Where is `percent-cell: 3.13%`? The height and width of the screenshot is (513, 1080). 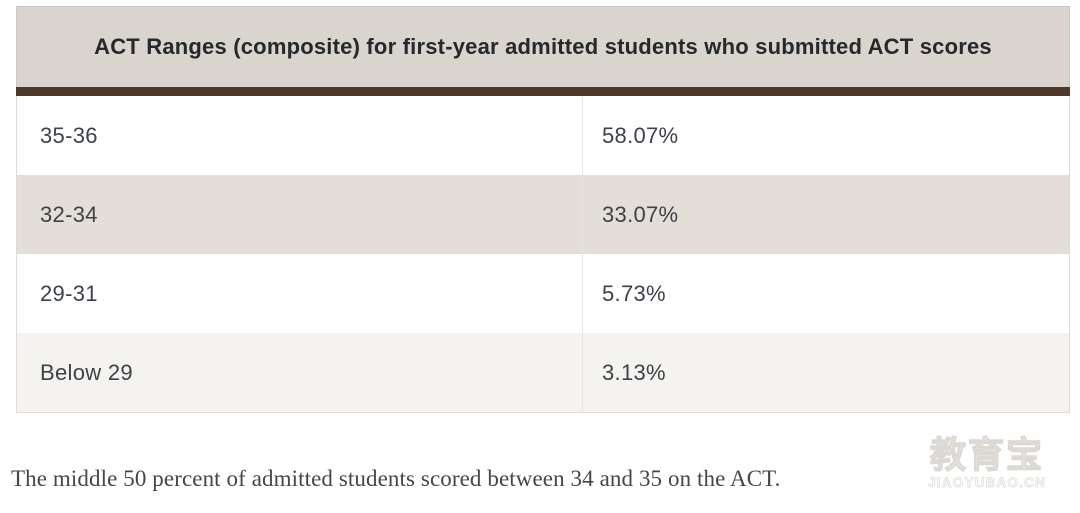 percent-cell: 3.13% is located at coordinates (634, 372).